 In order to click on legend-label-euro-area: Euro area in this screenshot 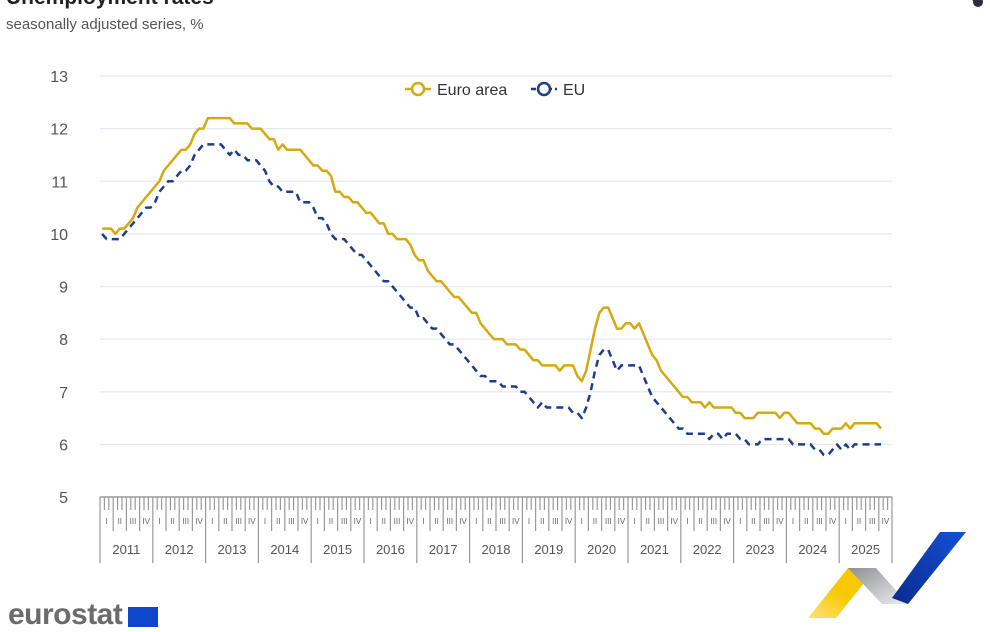, I will do `click(472, 90)`.